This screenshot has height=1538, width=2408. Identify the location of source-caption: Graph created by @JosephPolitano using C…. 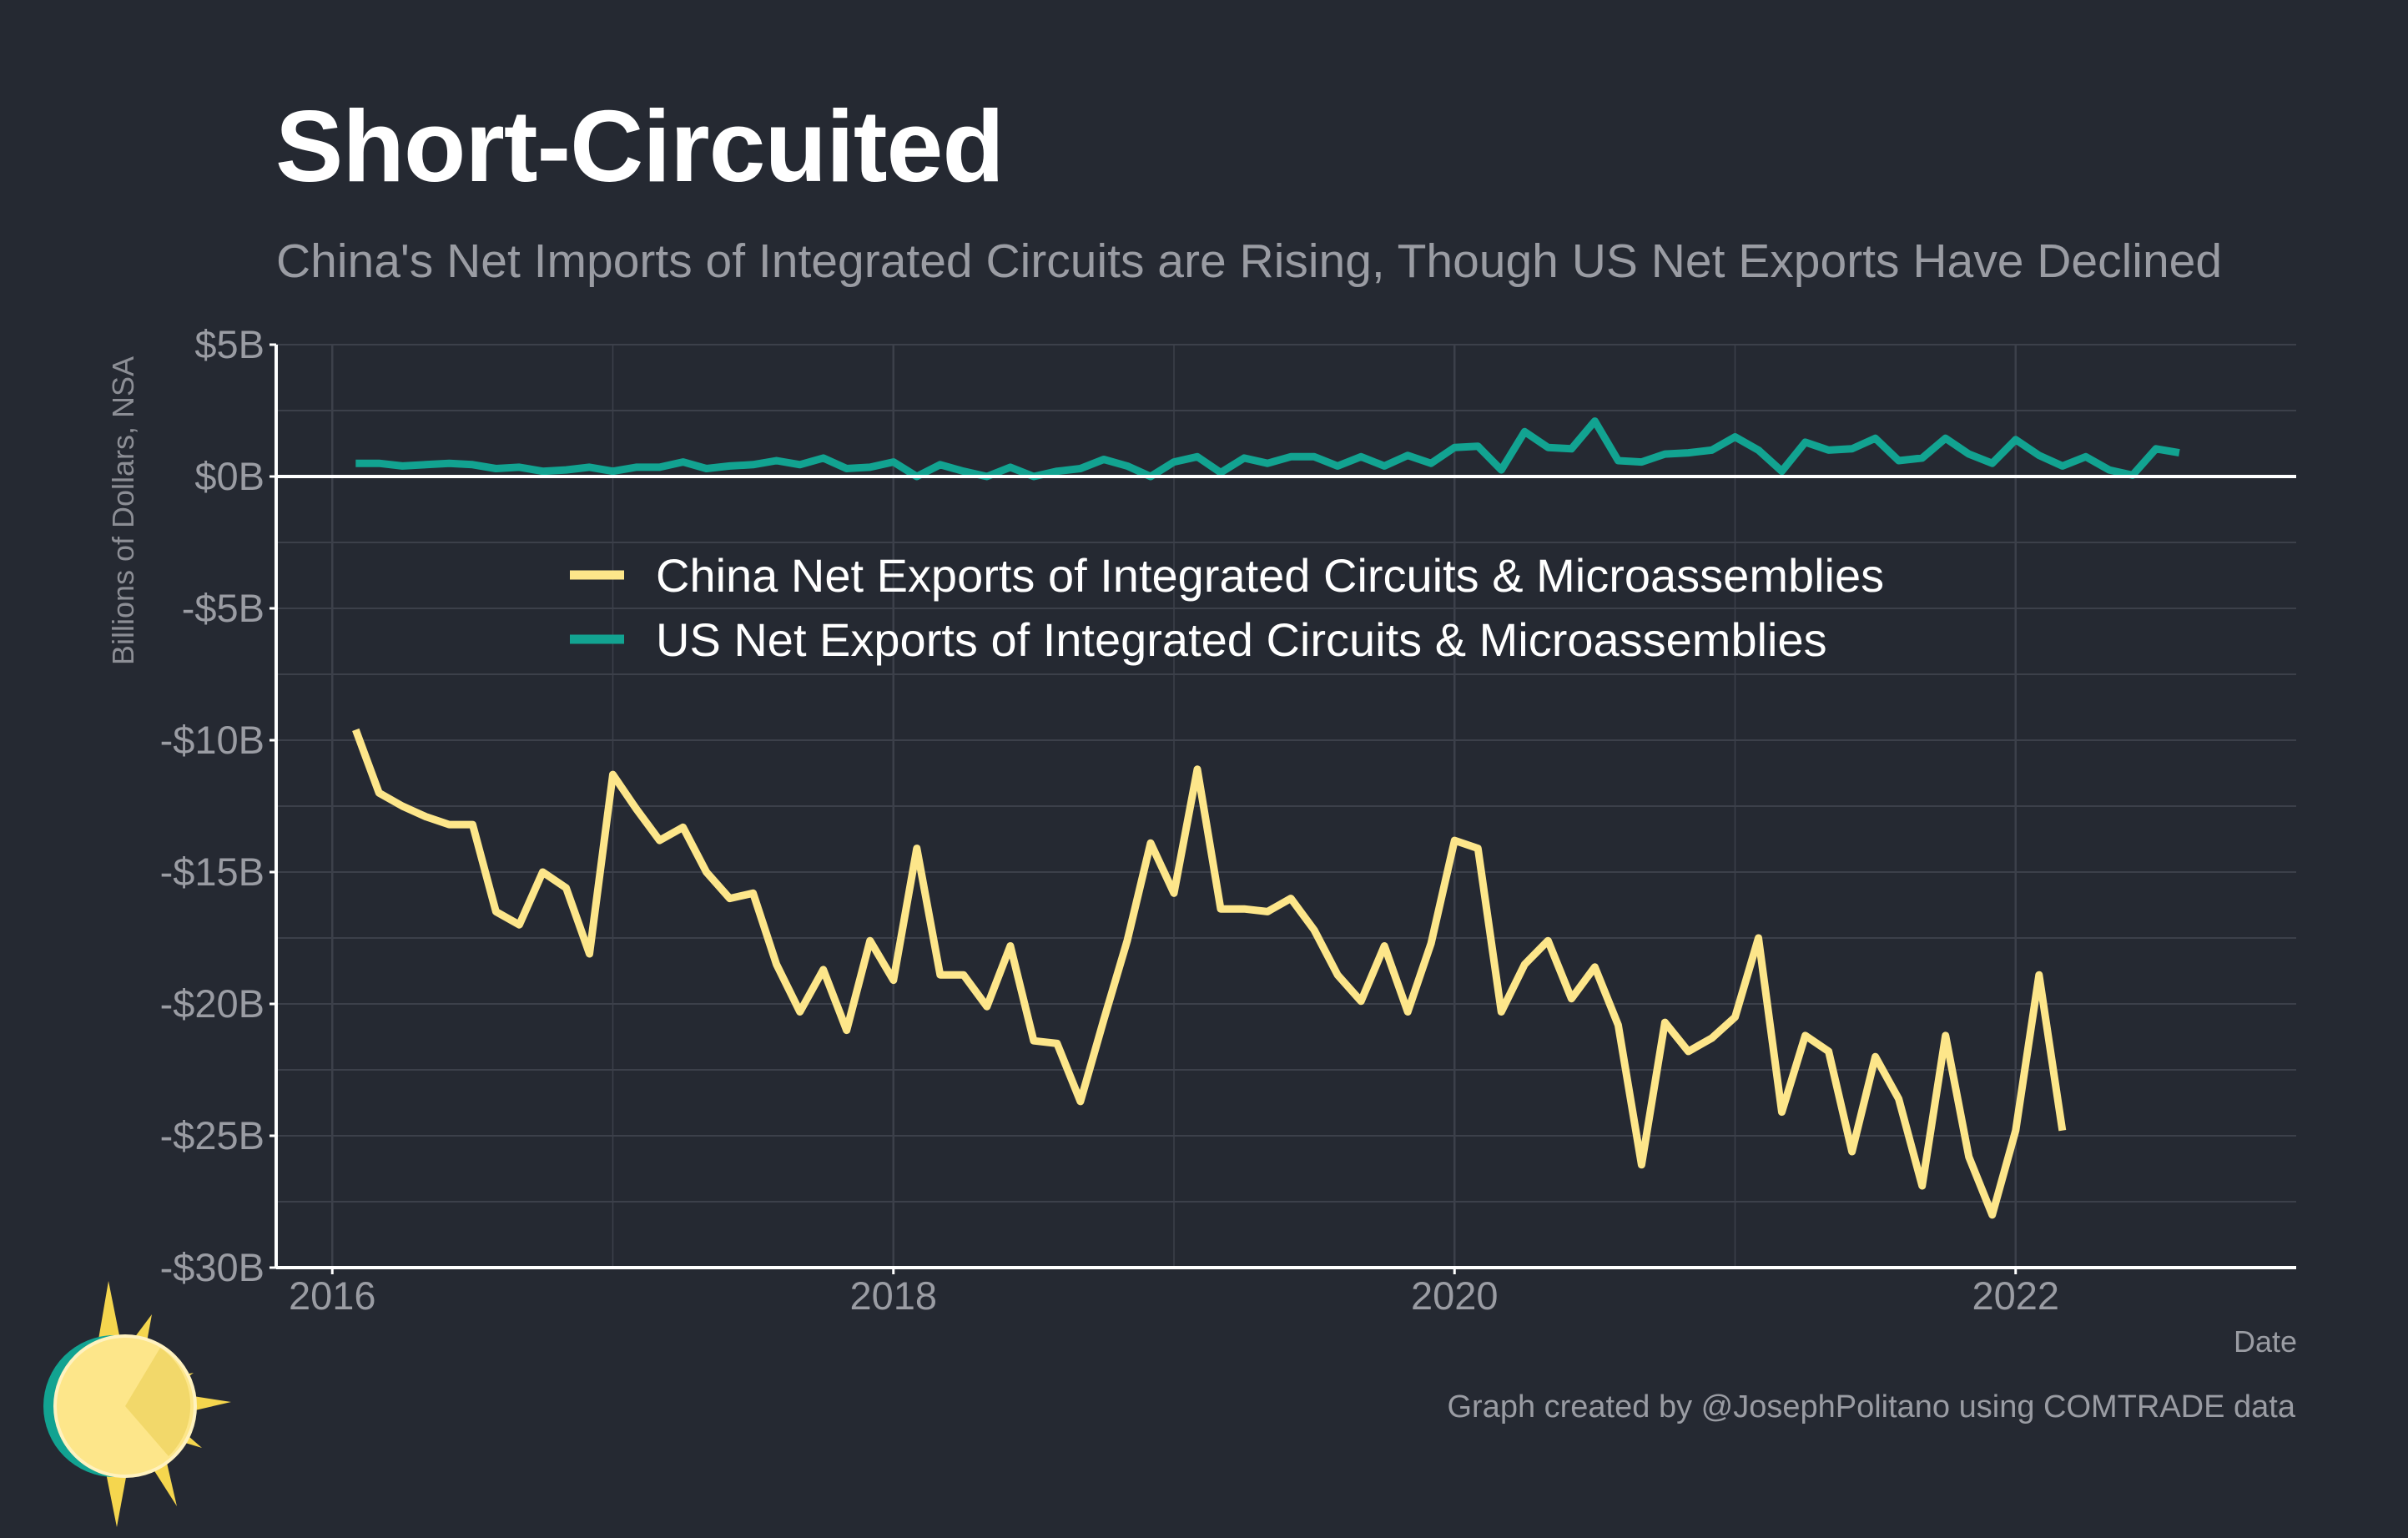
(1871, 1407).